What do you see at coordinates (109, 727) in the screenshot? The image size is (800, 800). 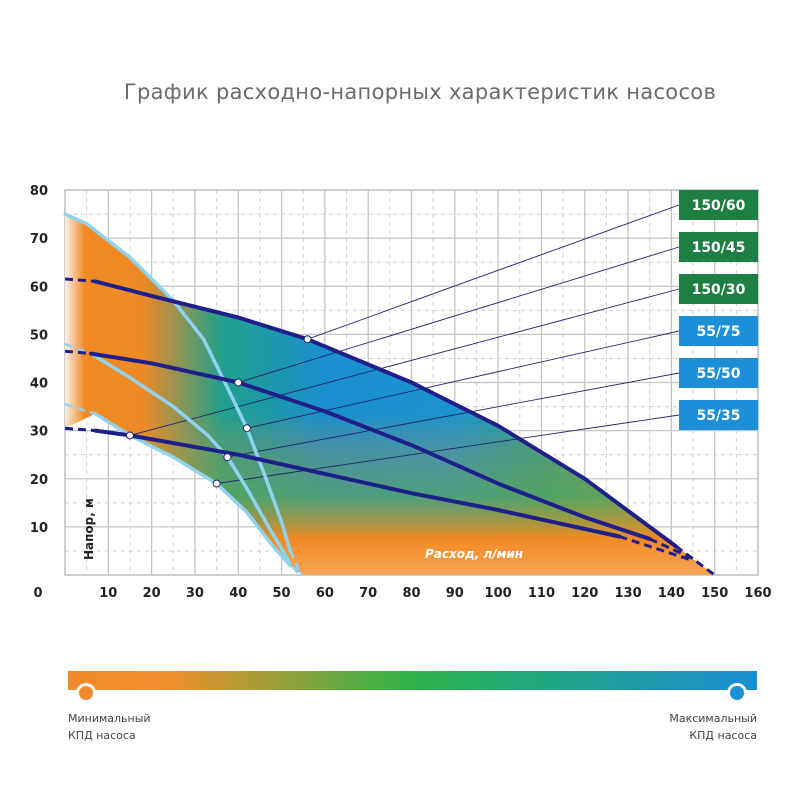 I see `min-efficiency-caption: Минимальный КПД насоса` at bounding box center [109, 727].